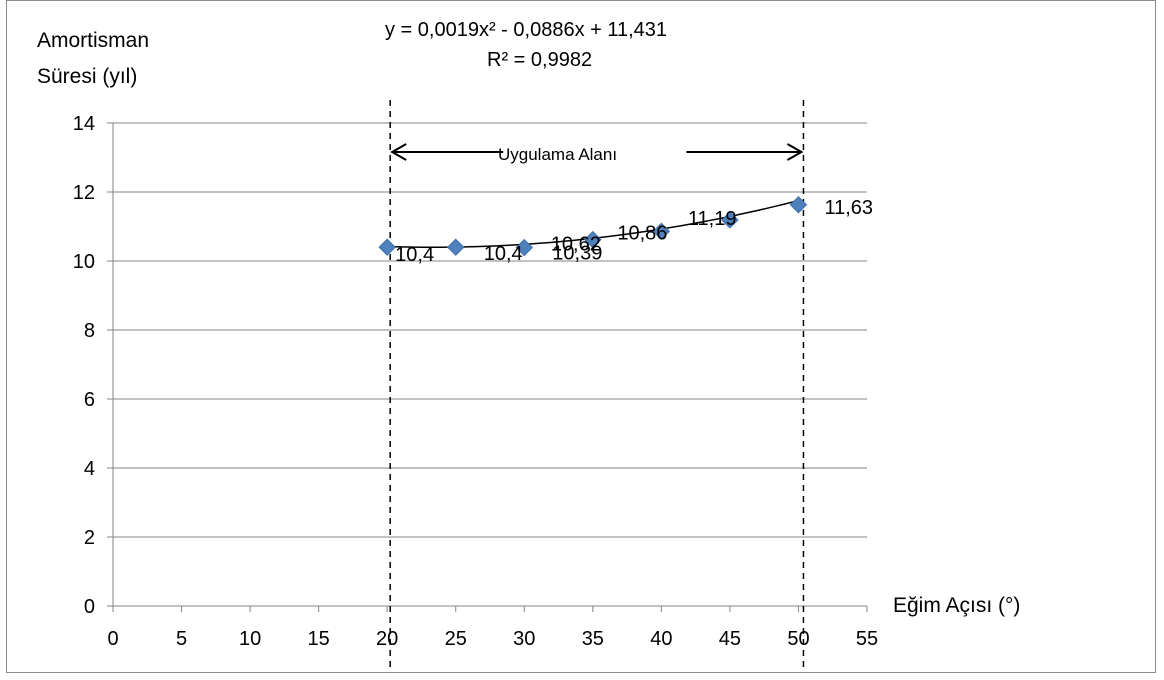 The image size is (1164, 680). Describe the element at coordinates (576, 245) in the screenshot. I see `data-label: 10,62` at that location.